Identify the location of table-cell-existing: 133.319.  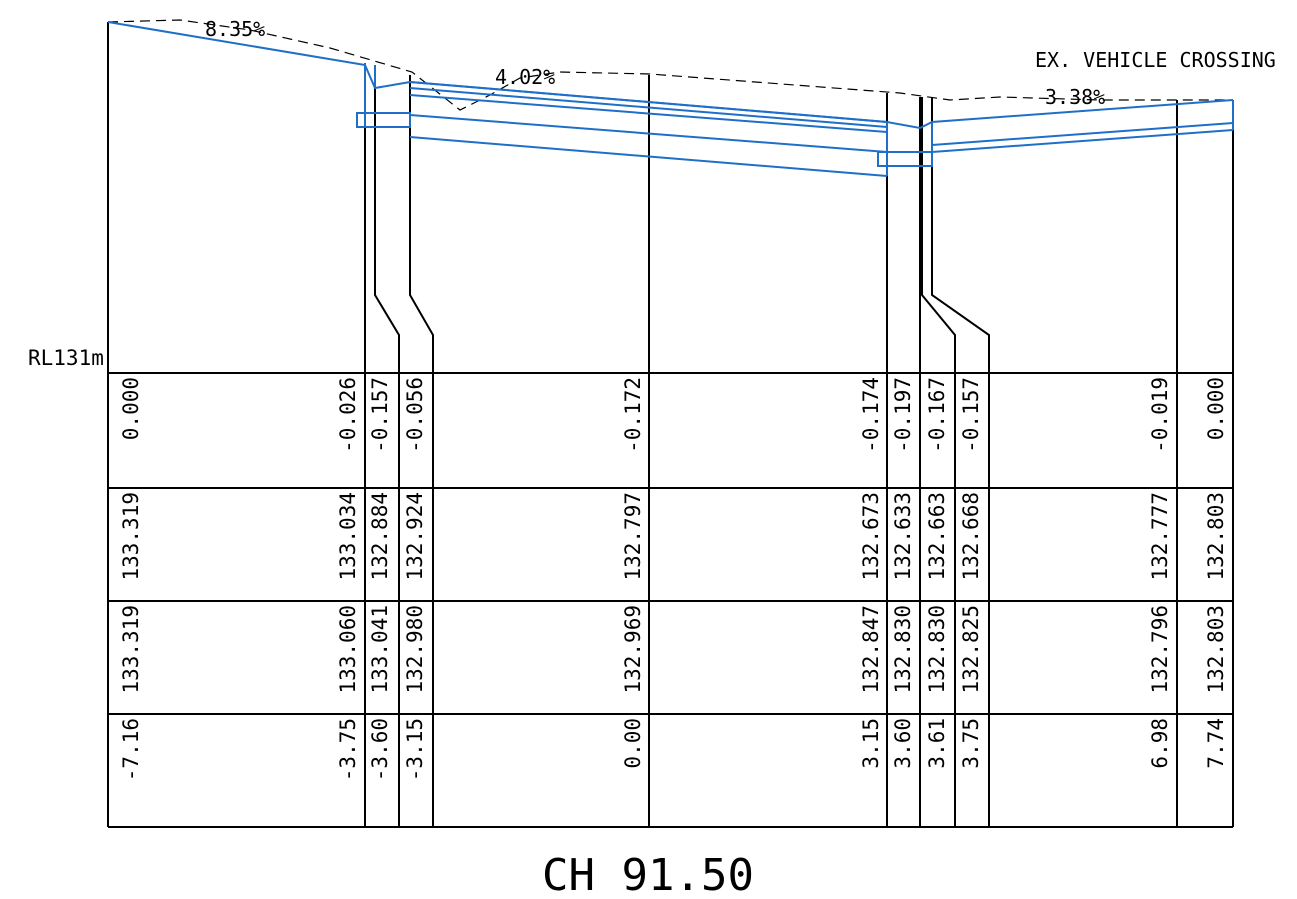
(131, 649).